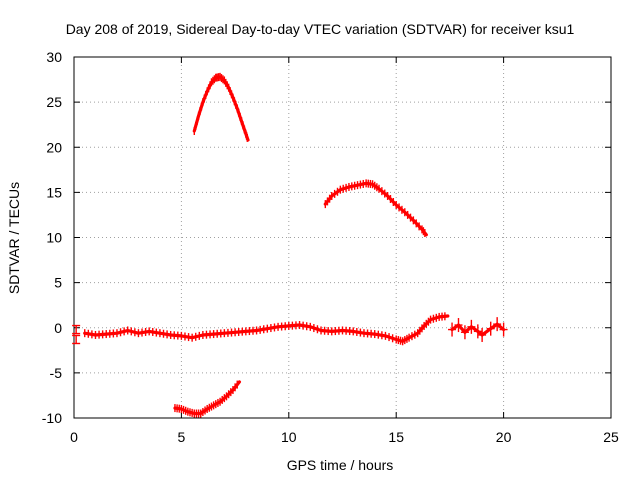 Image resolution: width=640 pixels, height=480 pixels. Describe the element at coordinates (54, 238) in the screenshot. I see `y-tick-label: 10` at that location.